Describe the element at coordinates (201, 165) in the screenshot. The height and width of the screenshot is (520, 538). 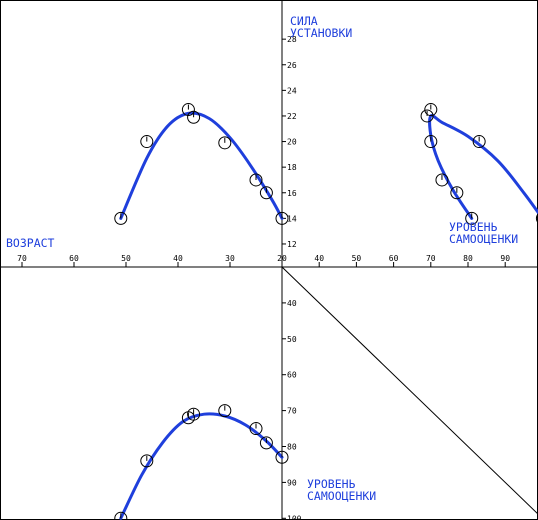
I see `age-strength-fitted-curve` at that location.